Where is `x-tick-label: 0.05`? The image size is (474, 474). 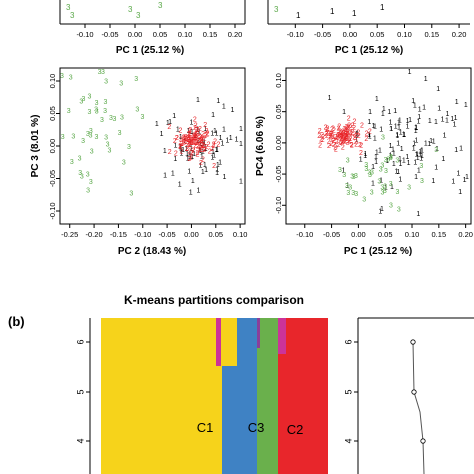
x-tick-label: 0.05 is located at coordinates (215, 234).